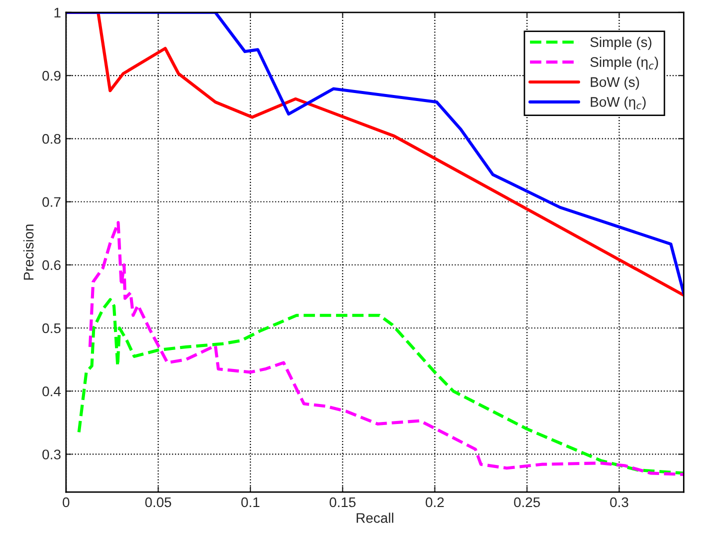 This screenshot has height=539, width=710. I want to click on y-axis-title: Precision, so click(28, 252).